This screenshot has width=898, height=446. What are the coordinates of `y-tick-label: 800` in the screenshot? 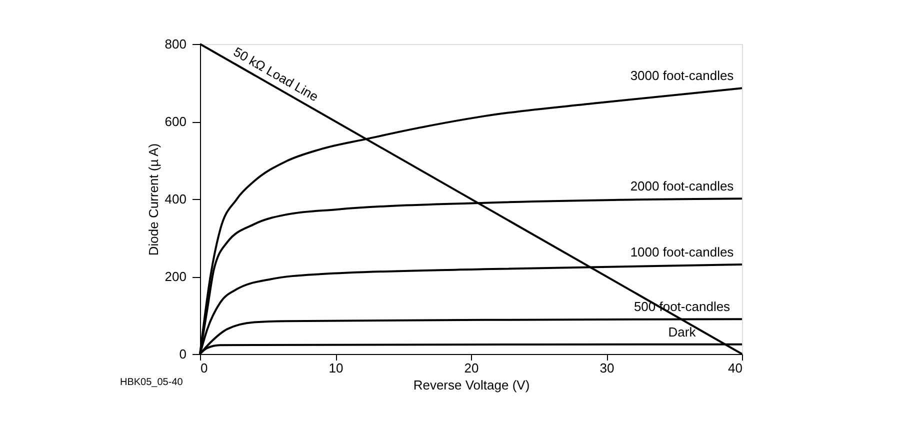 It's located at (175, 44).